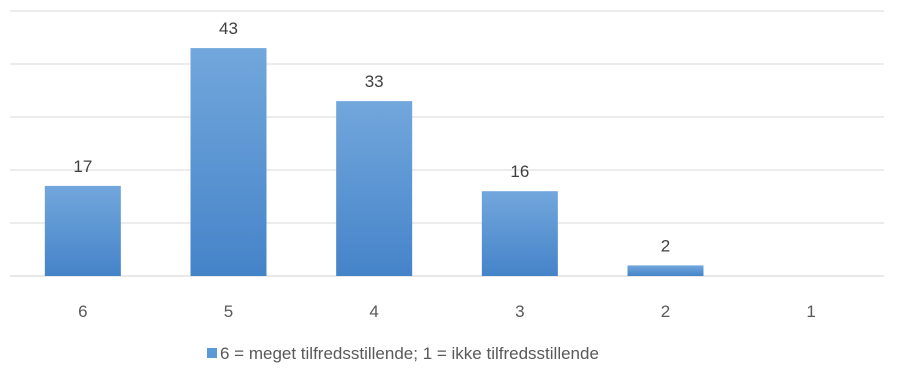 The width and height of the screenshot is (904, 374). Describe the element at coordinates (665, 245) in the screenshot. I see `data-label-2: 2` at that location.